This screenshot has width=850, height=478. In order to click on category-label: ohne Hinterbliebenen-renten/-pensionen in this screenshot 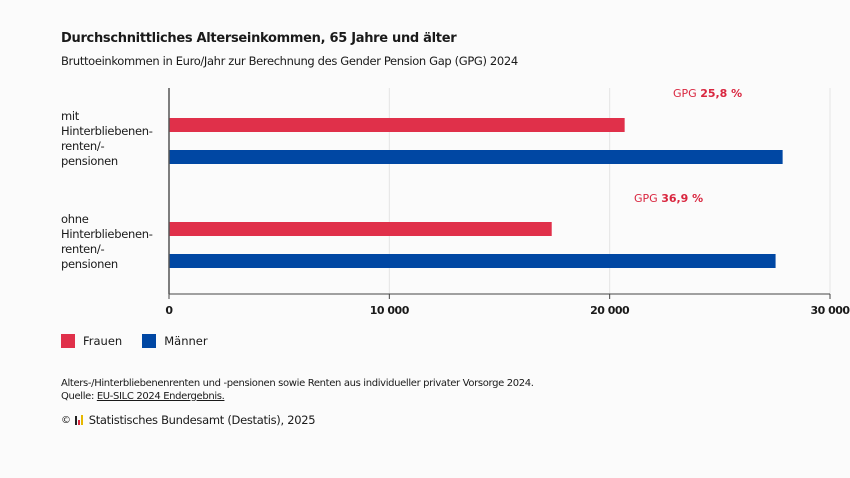, I will do `click(107, 241)`.